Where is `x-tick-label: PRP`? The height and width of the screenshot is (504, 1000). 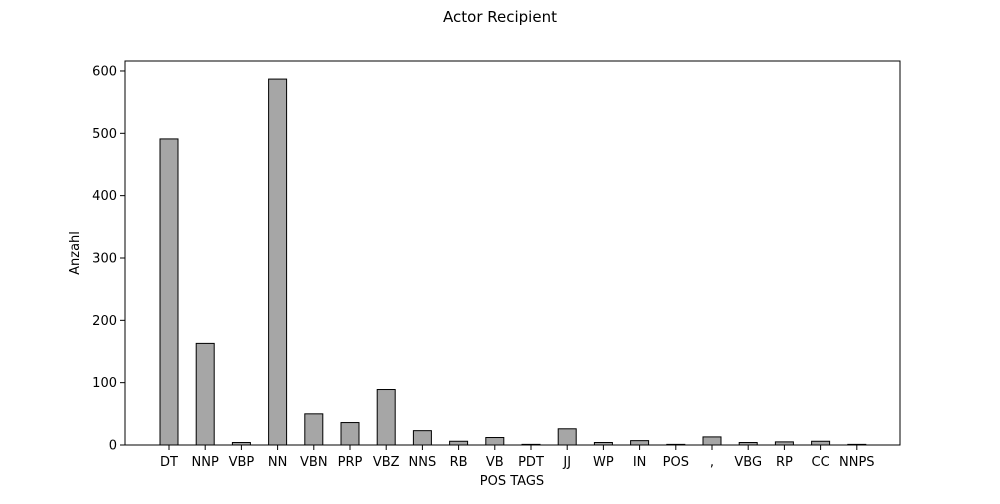 x-tick-label: PRP is located at coordinates (350, 462).